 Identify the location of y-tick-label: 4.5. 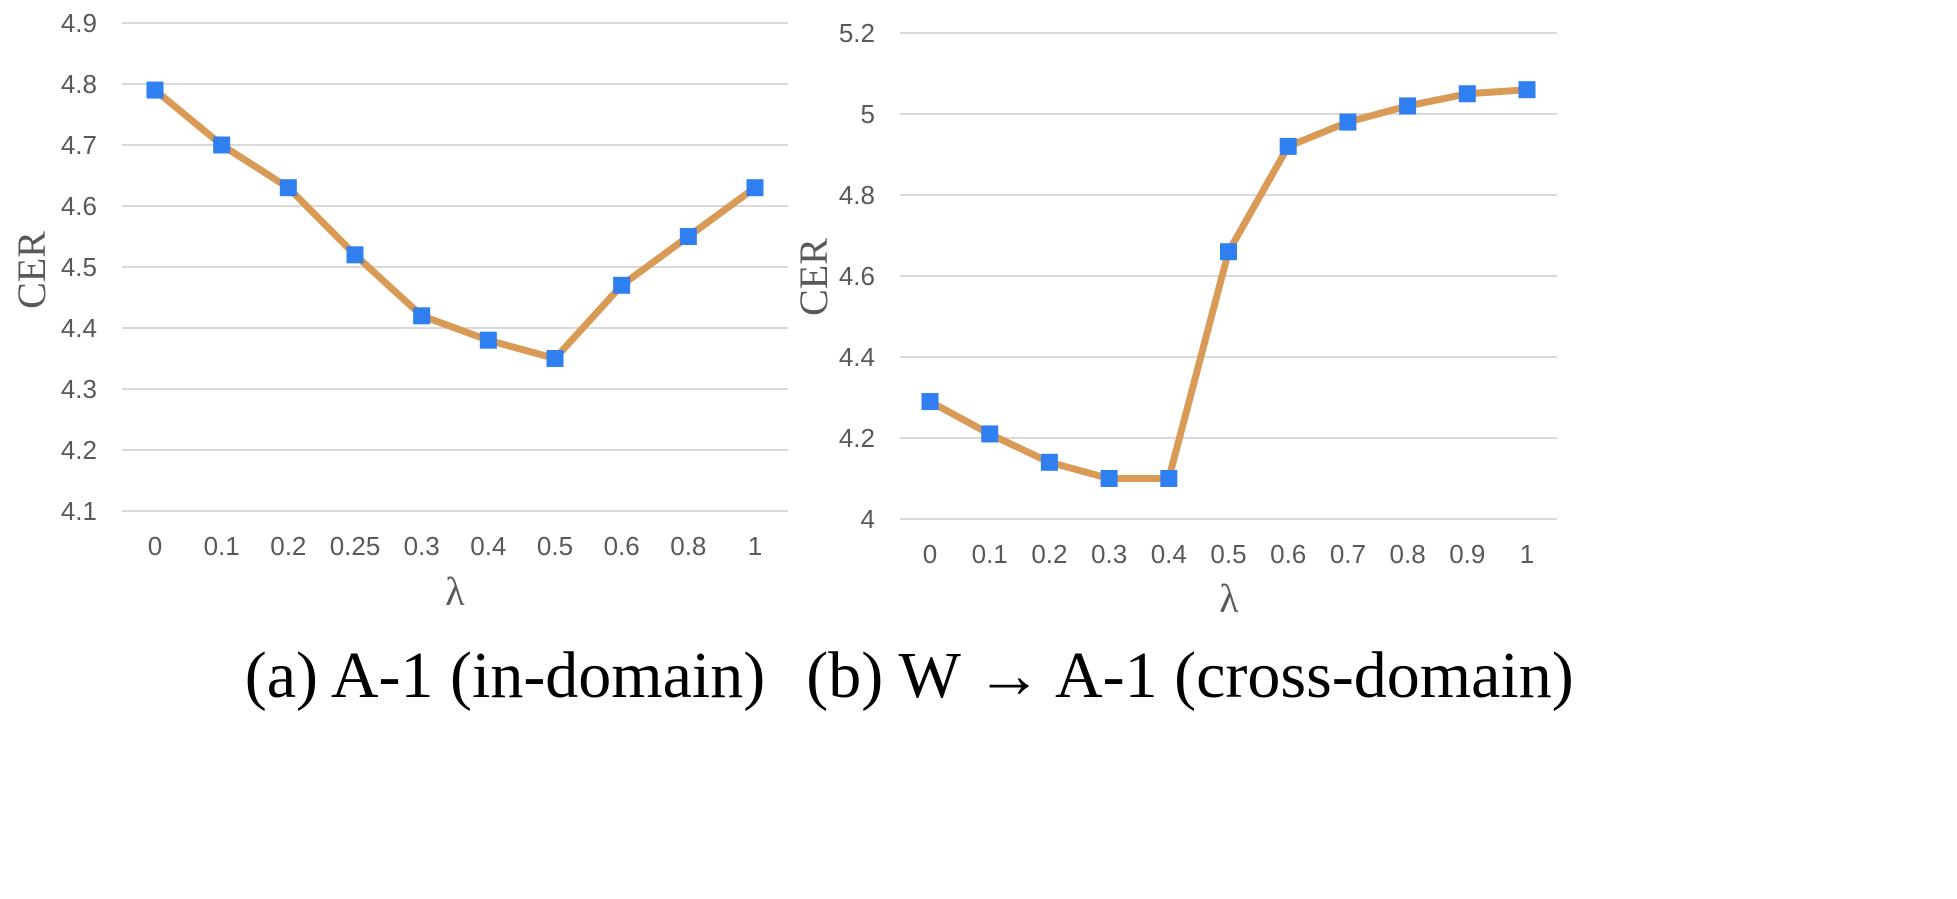
(79, 267).